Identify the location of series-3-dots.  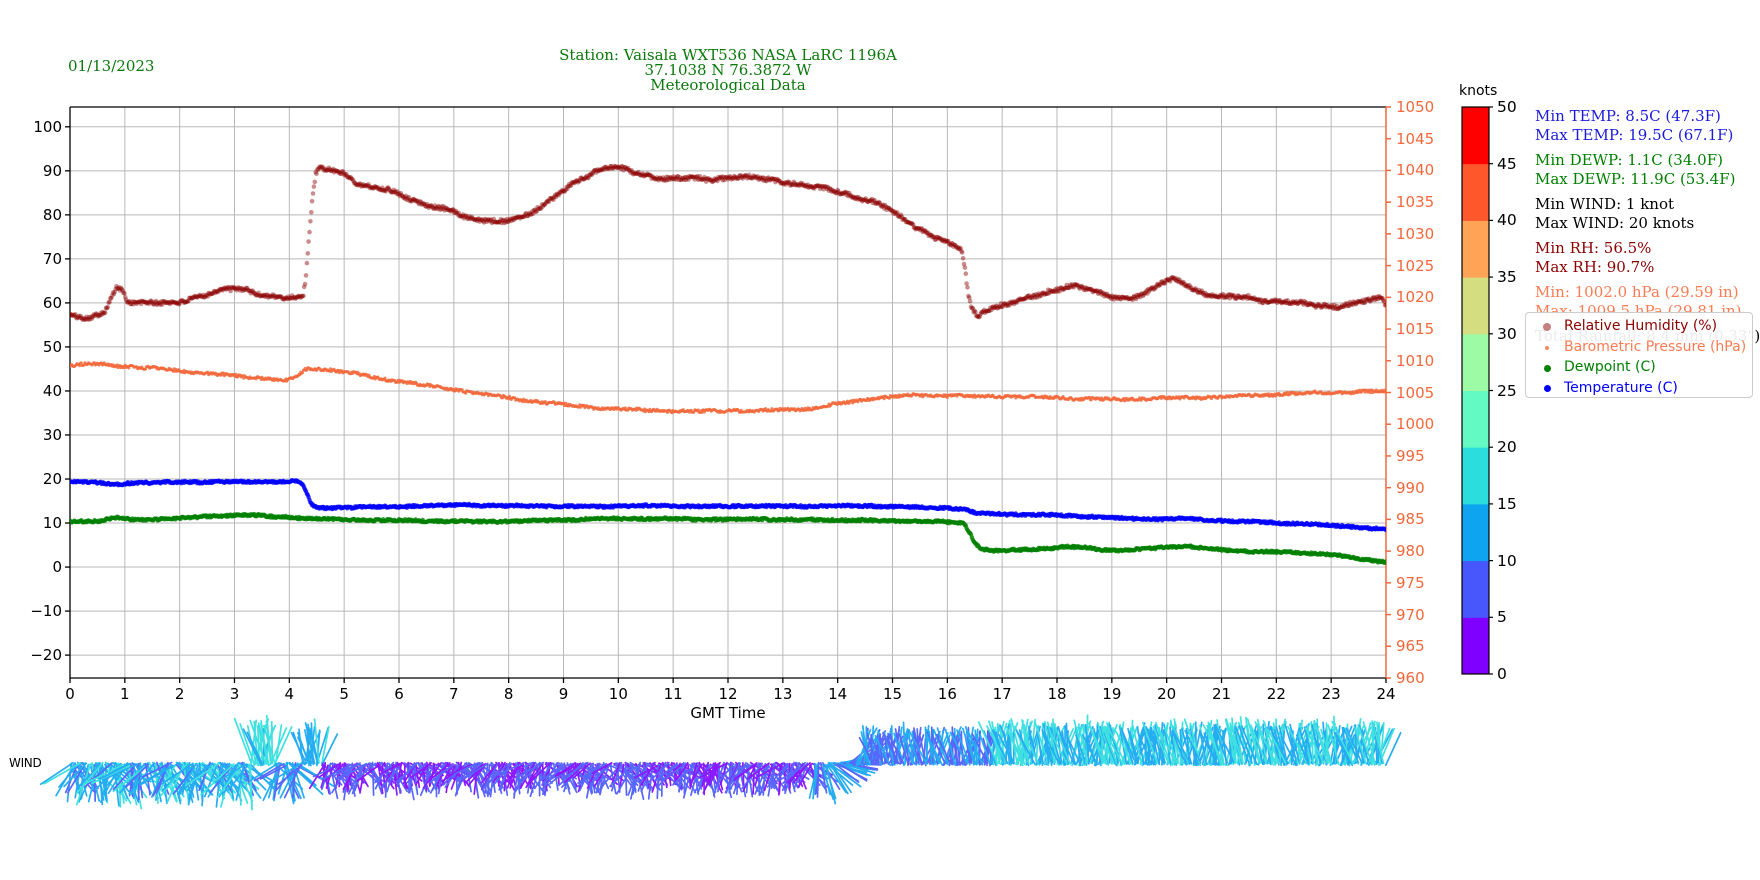
(728, 505).